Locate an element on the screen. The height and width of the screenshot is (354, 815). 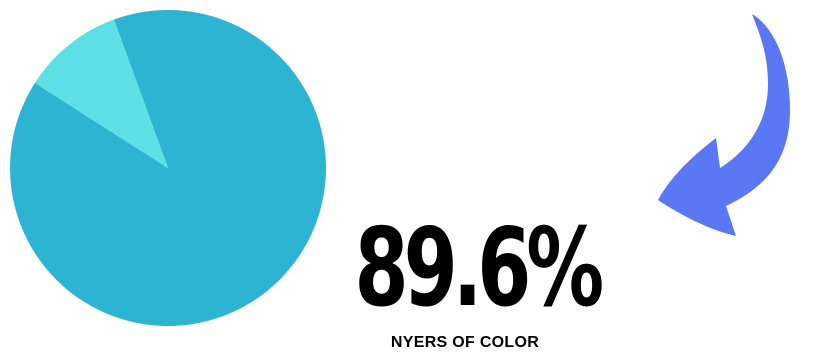
stat-value: 89.6% is located at coordinates (479, 268).